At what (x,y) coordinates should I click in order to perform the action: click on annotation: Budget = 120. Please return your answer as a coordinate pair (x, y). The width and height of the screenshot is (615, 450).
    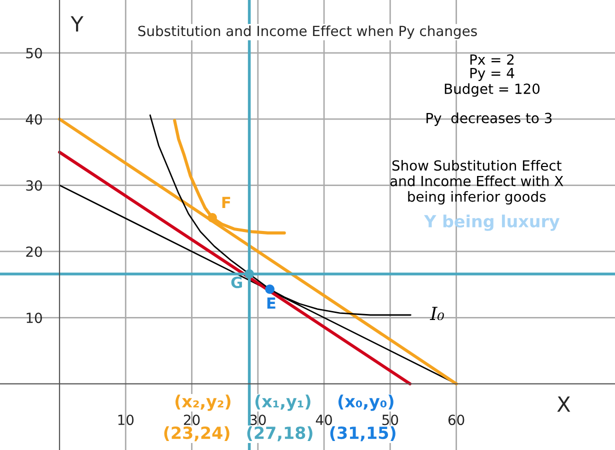
    Looking at the image, I should click on (492, 90).